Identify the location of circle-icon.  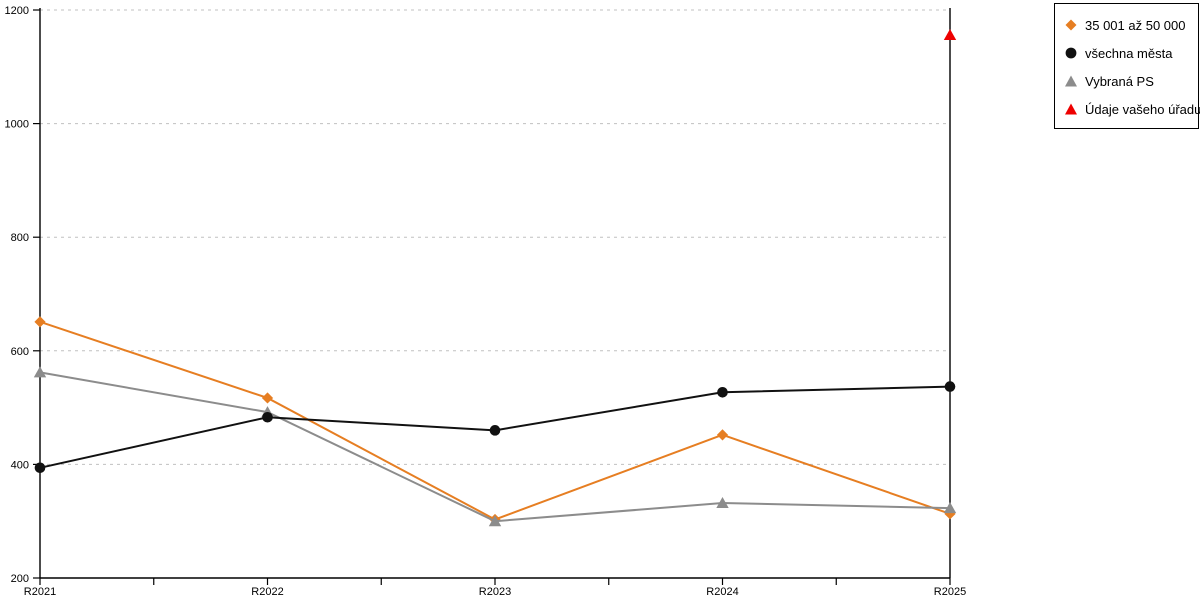
(1071, 53).